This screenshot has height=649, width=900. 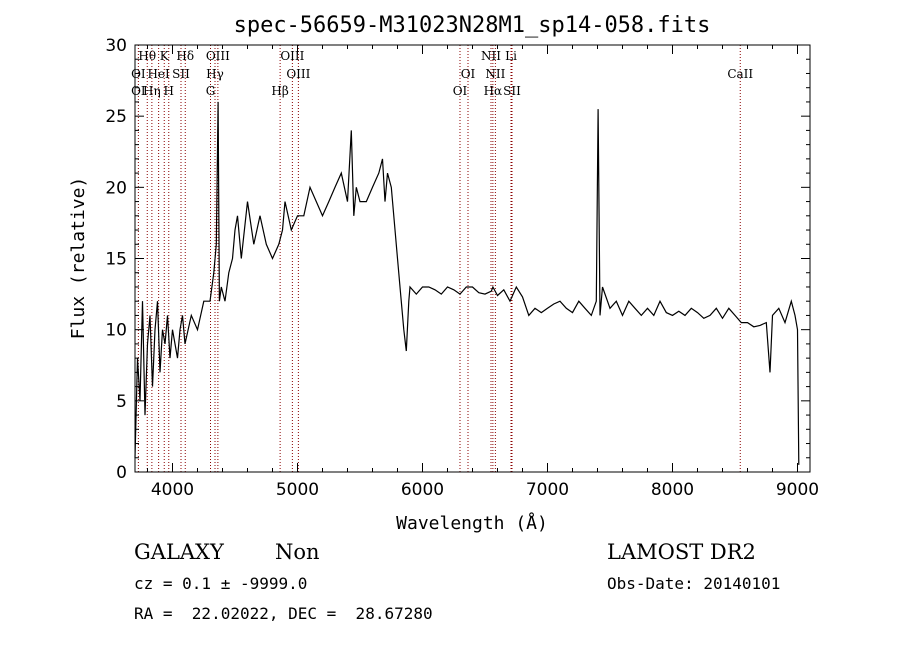 I want to click on x-tick-label: 4000, so click(x=172, y=490).